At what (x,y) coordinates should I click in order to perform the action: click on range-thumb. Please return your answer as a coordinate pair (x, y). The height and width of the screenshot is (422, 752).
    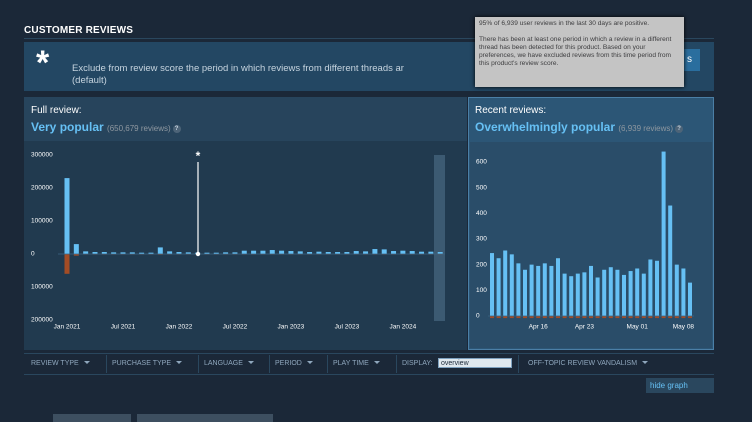
    Looking at the image, I should click on (439, 238).